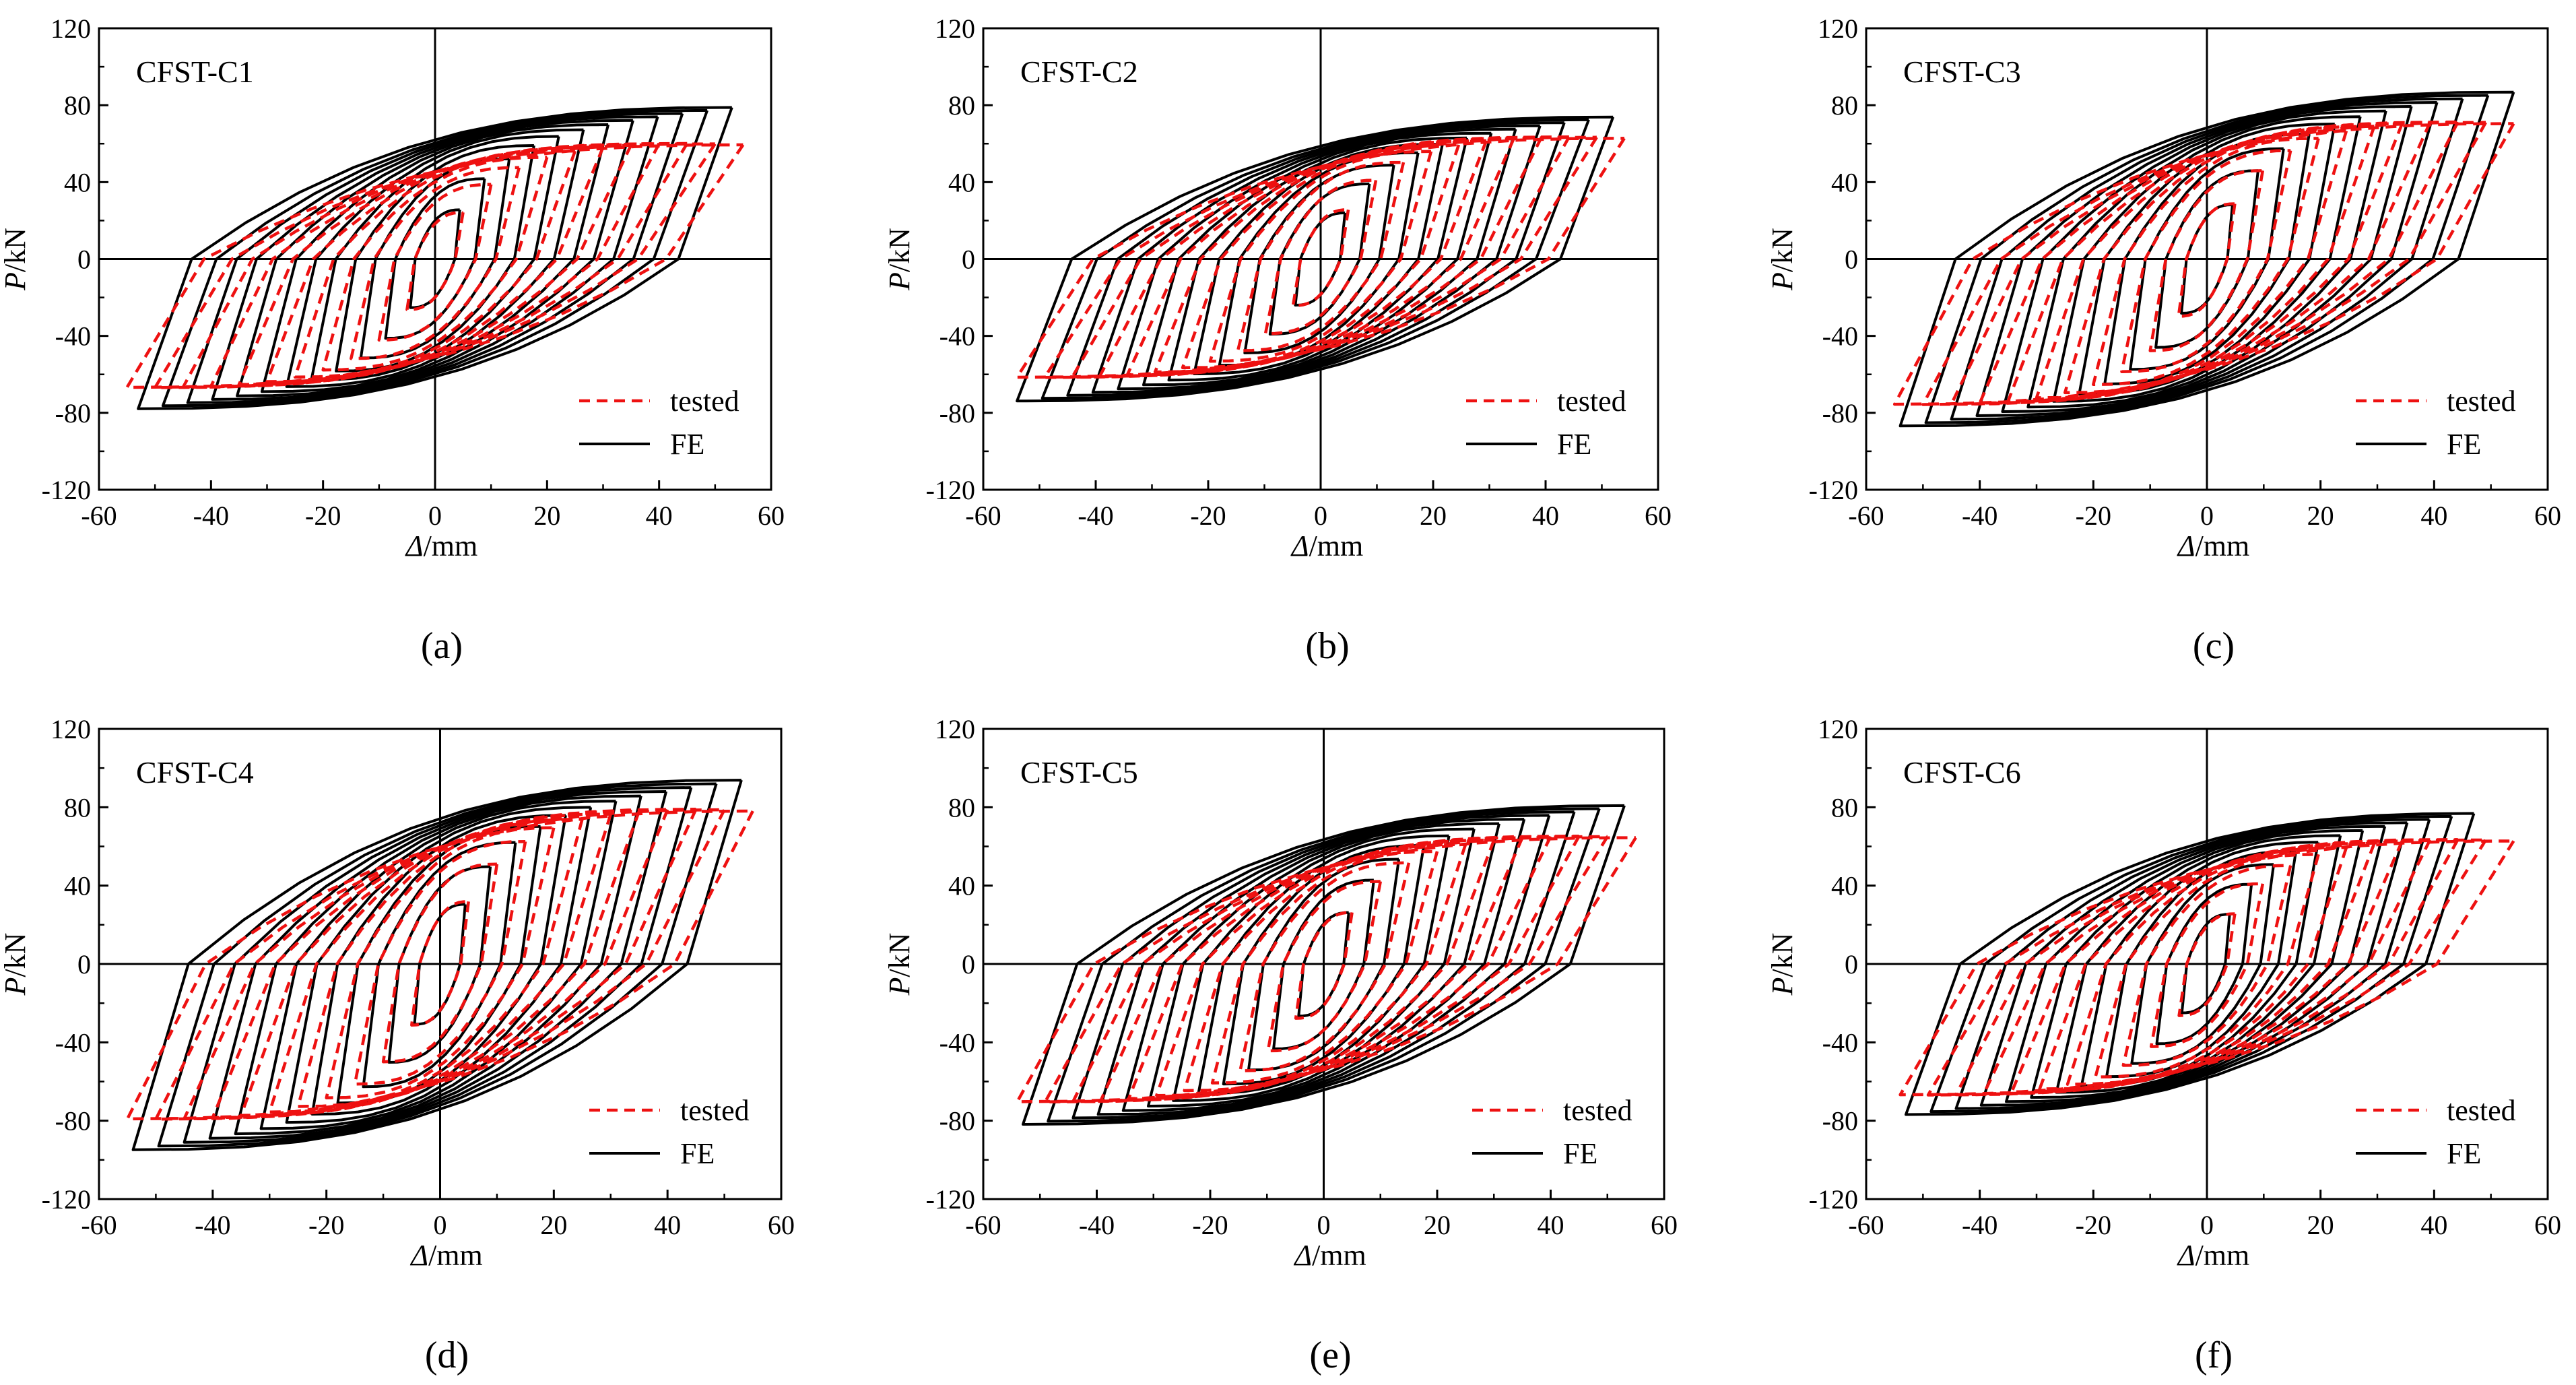 Image resolution: width=2576 pixels, height=1385 pixels. What do you see at coordinates (1079, 72) in the screenshot?
I see `specimen-label: CFST-C2` at bounding box center [1079, 72].